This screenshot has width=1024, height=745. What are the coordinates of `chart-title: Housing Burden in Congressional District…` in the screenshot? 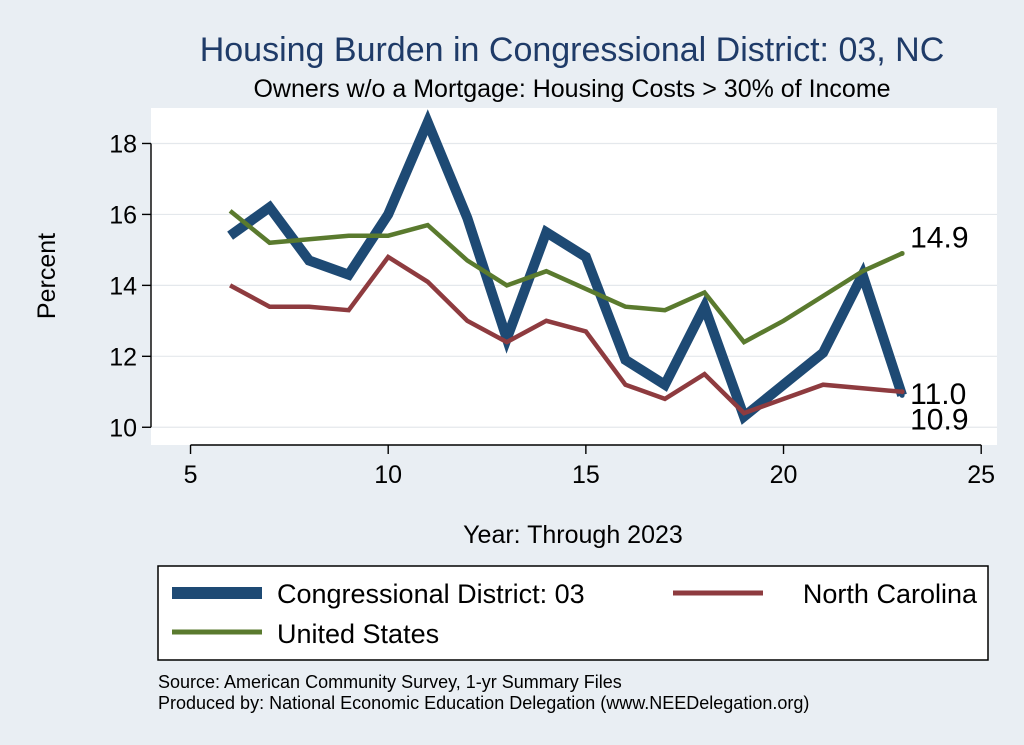 It's located at (572, 50).